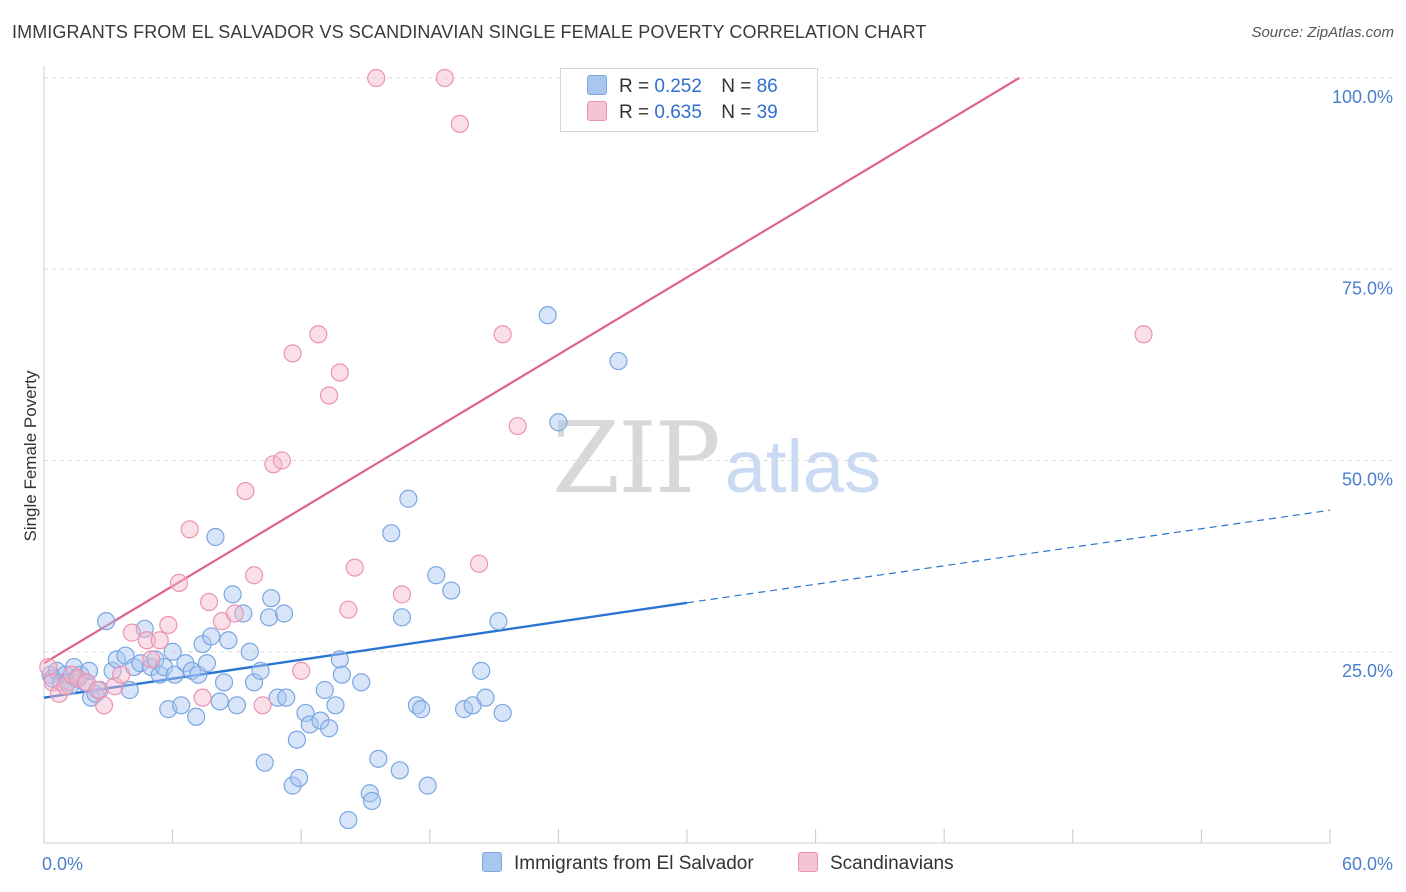 The width and height of the screenshot is (1406, 892). What do you see at coordinates (678, 112) in the screenshot?
I see `legend-r-value: 0.635` at bounding box center [678, 112].